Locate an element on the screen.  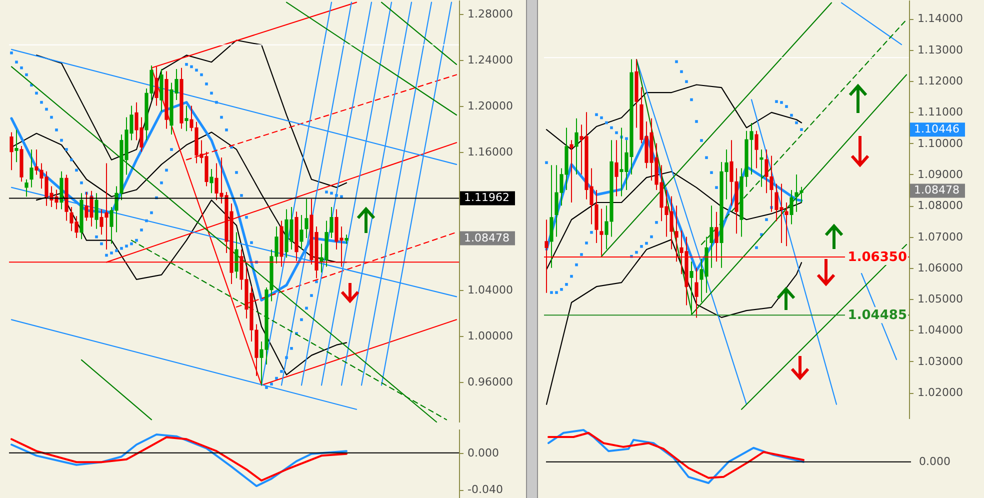
y-tick-label: 1.03000 is located at coordinates (940, 361).